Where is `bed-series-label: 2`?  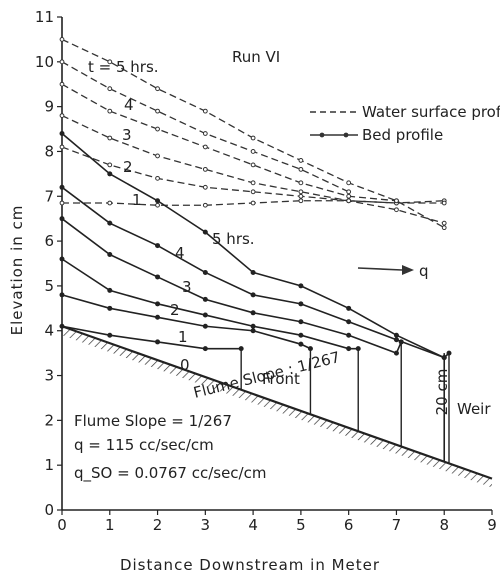 bed-series-label: 2 is located at coordinates (175, 310).